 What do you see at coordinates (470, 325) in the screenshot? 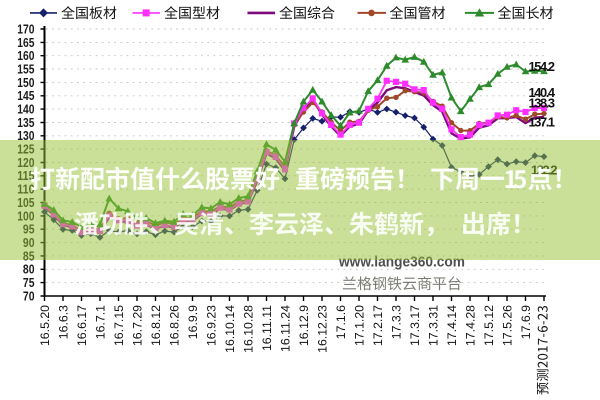
I see `svg-text: 17.4.28` at bounding box center [470, 325].